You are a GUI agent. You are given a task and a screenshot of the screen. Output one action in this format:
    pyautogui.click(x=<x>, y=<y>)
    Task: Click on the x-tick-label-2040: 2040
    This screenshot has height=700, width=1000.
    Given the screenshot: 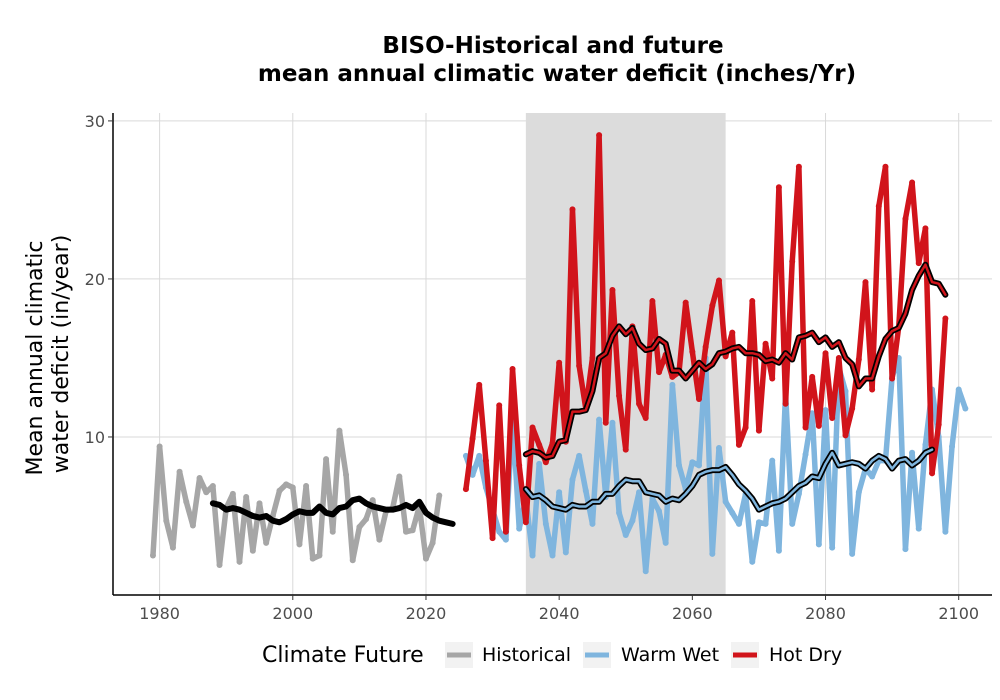 What is the action you would take?
    pyautogui.click(x=559, y=613)
    